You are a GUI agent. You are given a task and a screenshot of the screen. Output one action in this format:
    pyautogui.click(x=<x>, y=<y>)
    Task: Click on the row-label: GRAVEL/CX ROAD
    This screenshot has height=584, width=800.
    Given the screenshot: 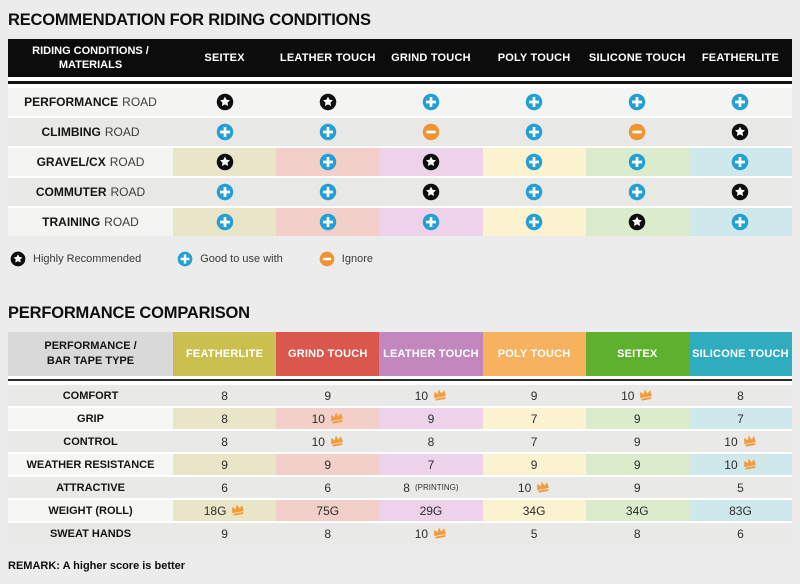 What is the action you would take?
    pyautogui.click(x=90, y=162)
    